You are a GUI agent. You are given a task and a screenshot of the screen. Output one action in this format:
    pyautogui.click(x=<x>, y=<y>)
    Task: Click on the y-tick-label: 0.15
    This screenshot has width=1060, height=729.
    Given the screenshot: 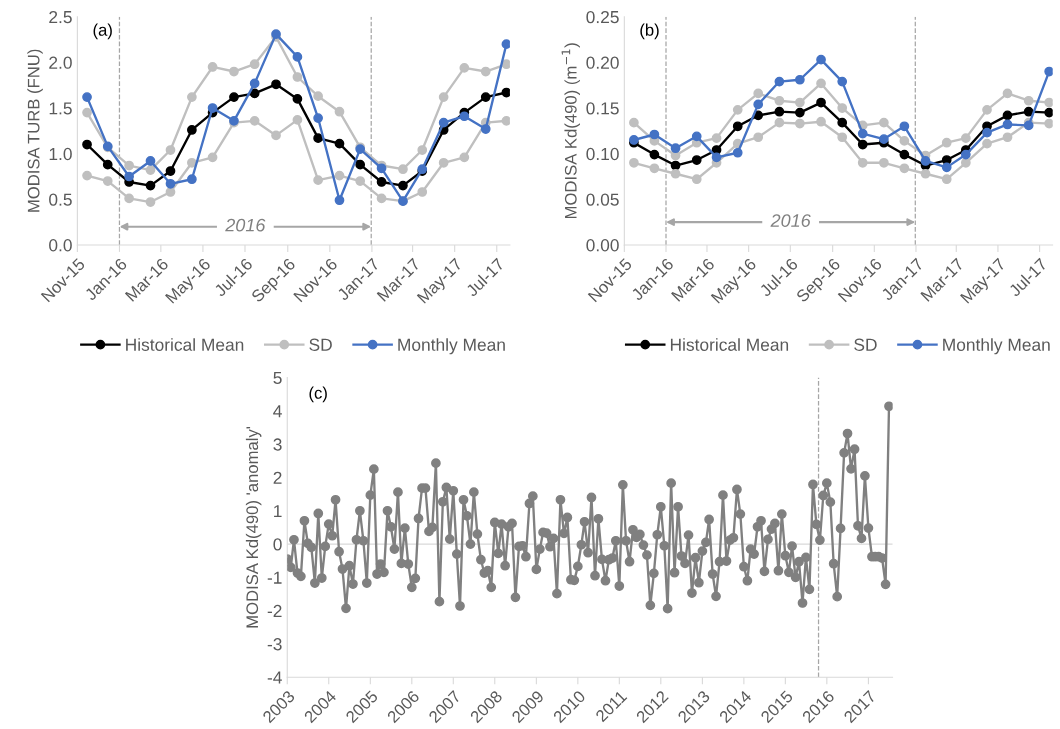 What is the action you would take?
    pyautogui.click(x=602, y=108)
    